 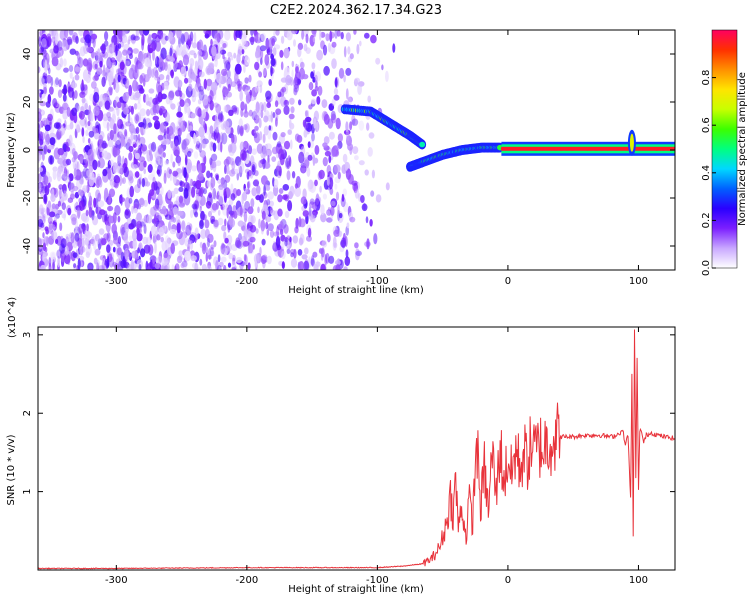 I want to click on colorbar-tick-label: 0.4, so click(x=706, y=173).